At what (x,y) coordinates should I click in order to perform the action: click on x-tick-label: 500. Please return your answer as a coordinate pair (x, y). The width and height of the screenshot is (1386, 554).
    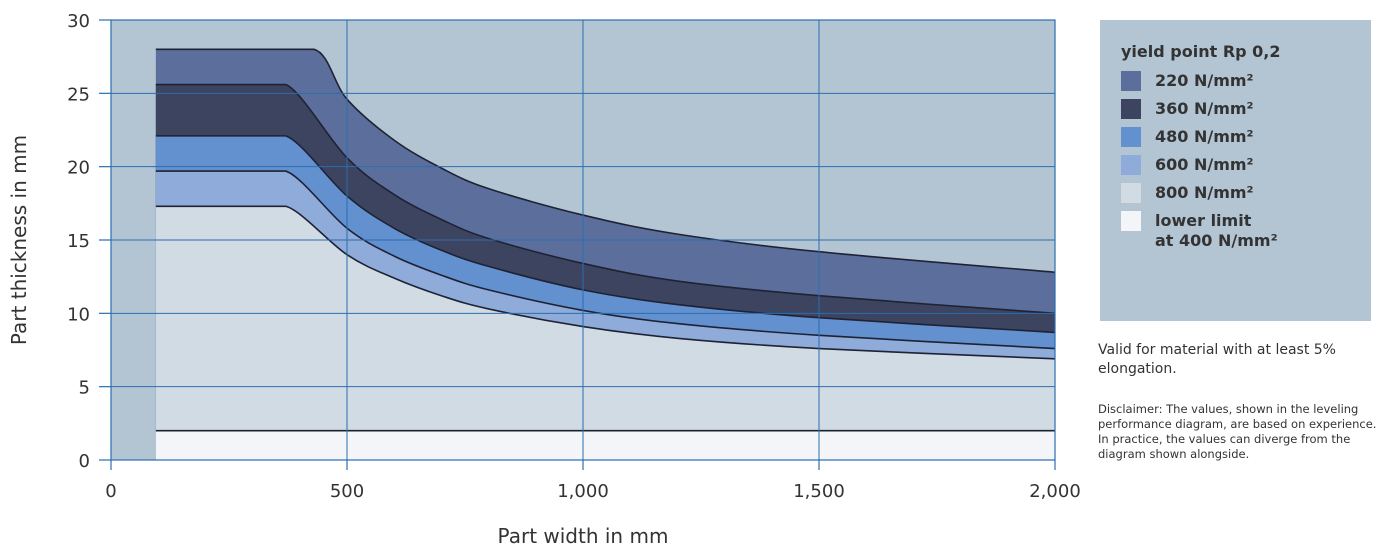
    Looking at the image, I should click on (347, 491).